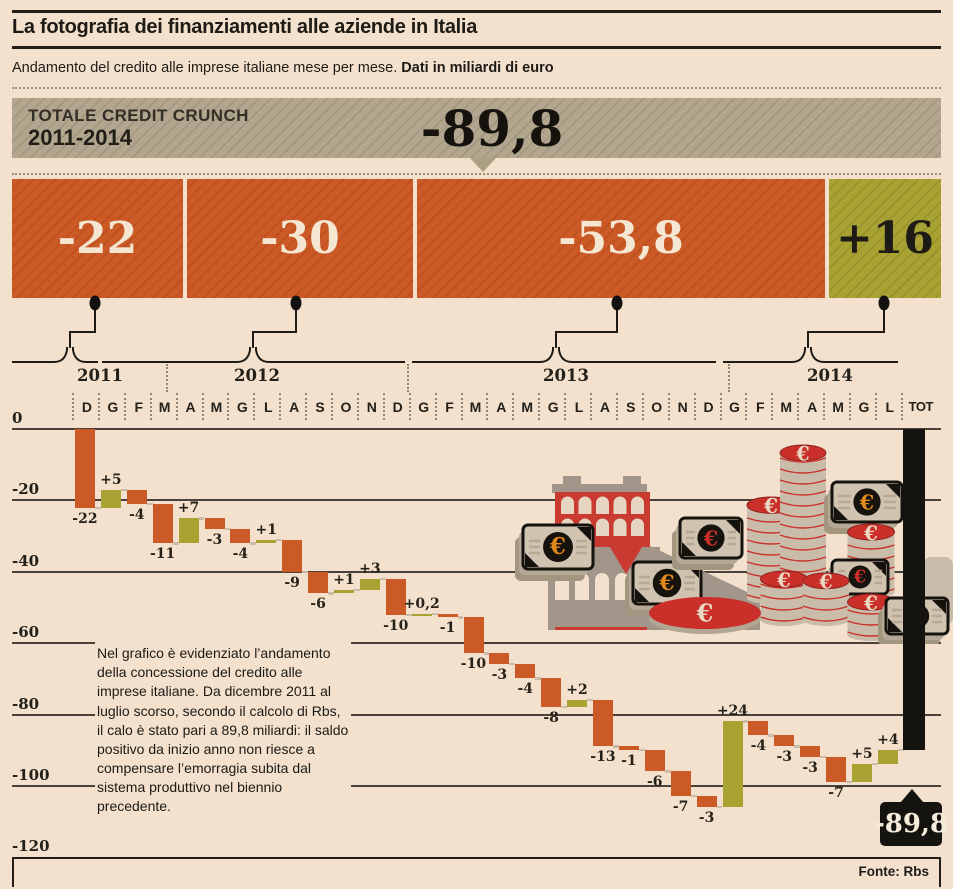 This screenshot has width=953, height=889. What do you see at coordinates (396, 625) in the screenshot?
I see `bar-value-label: -10` at bounding box center [396, 625].